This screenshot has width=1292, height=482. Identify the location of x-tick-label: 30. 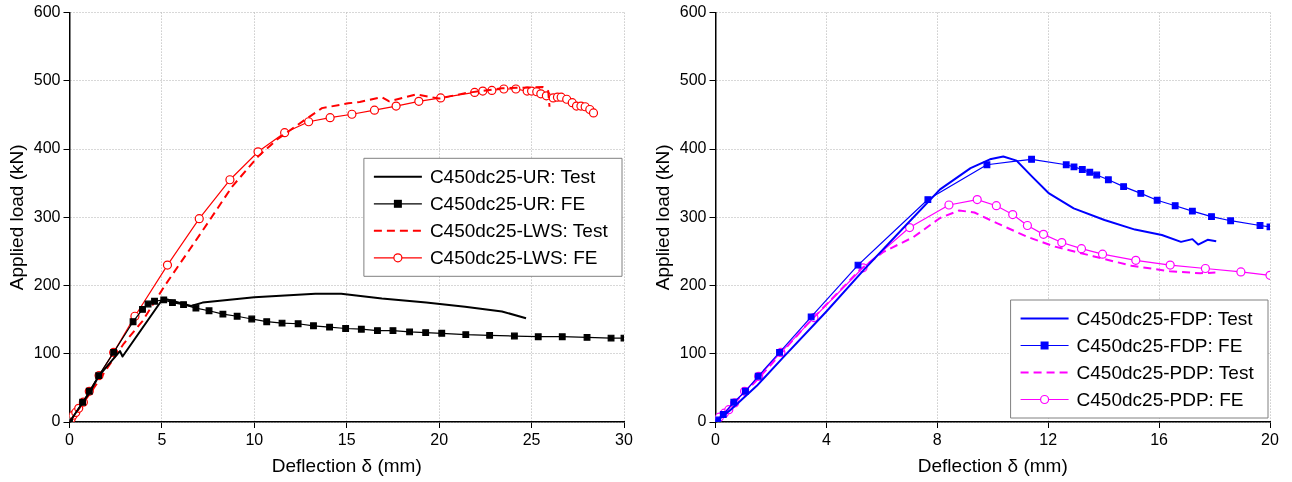
(624, 440).